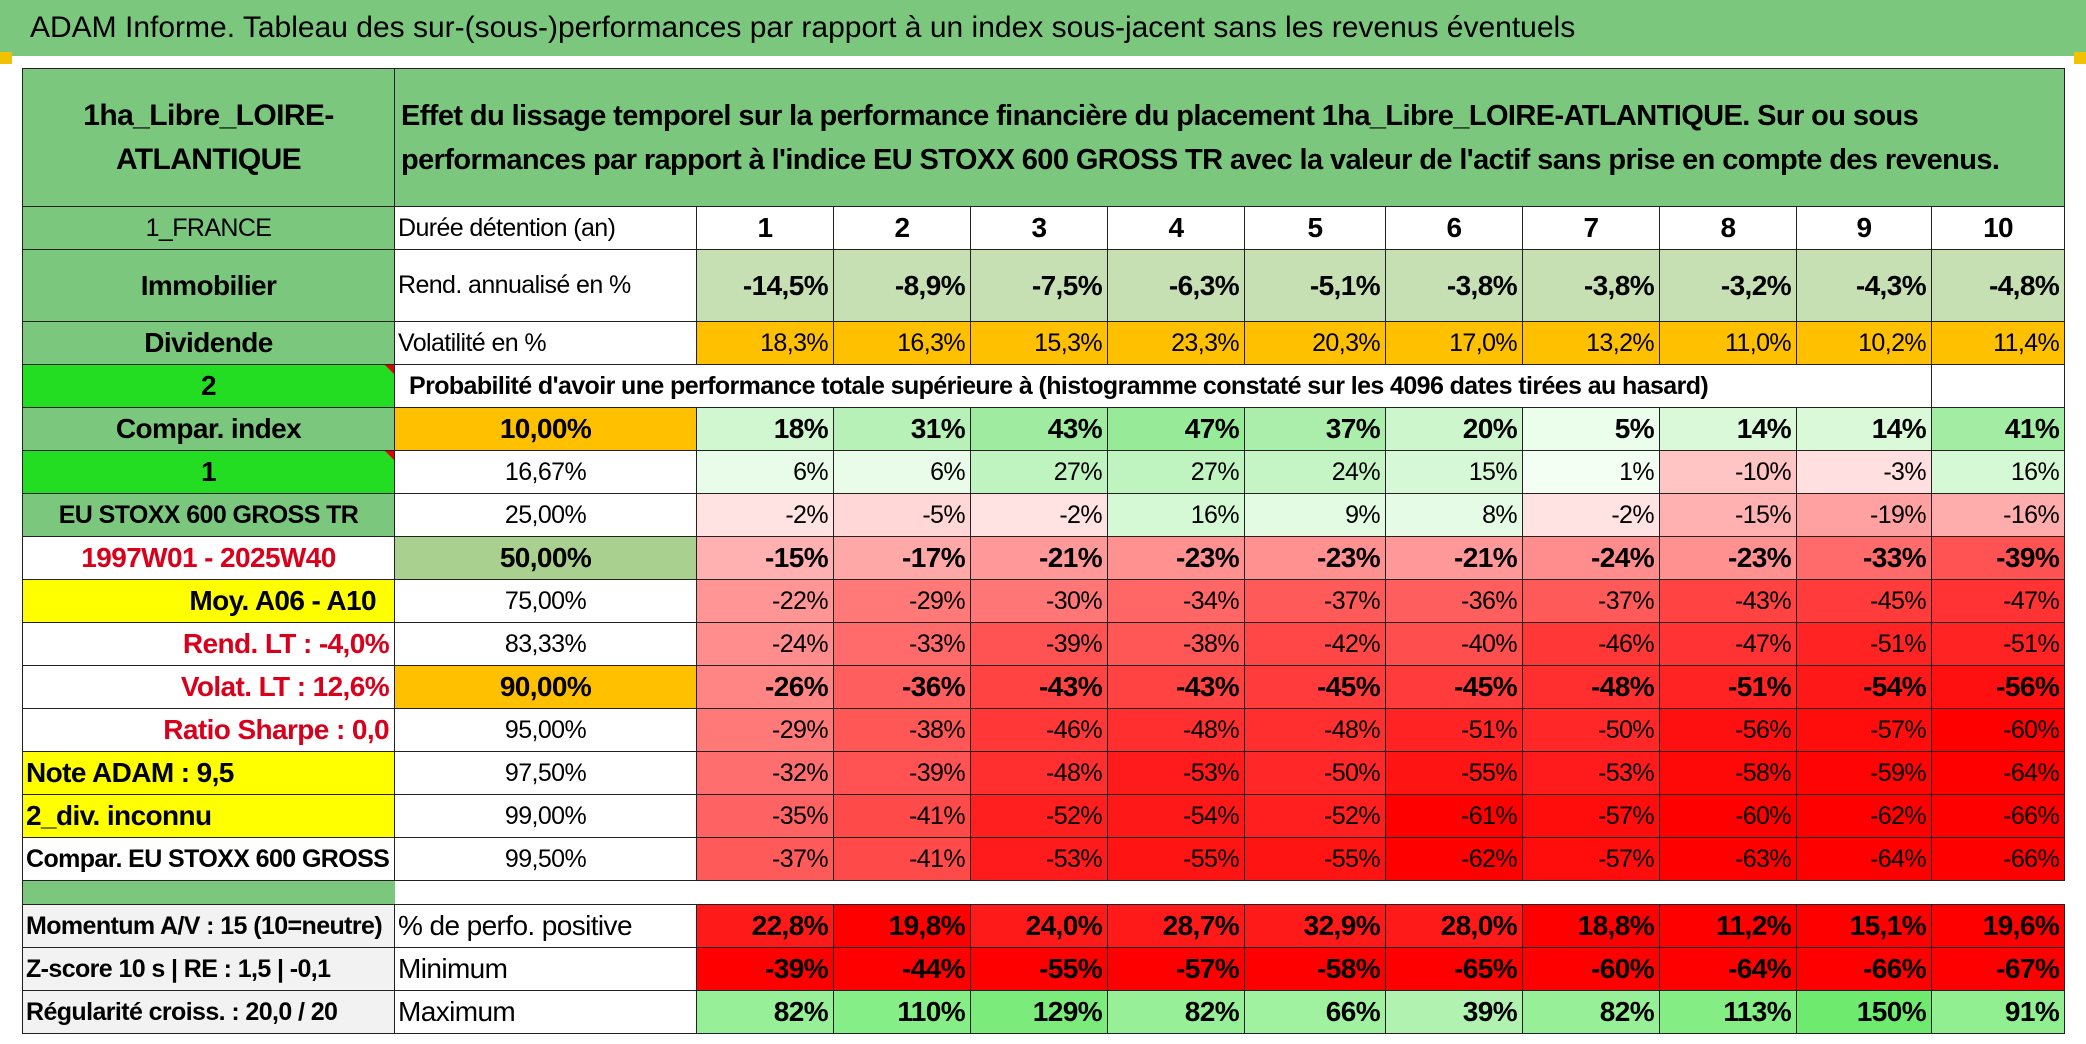  What do you see at coordinates (765, 926) in the screenshot?
I see `positive-value: 22,8%` at bounding box center [765, 926].